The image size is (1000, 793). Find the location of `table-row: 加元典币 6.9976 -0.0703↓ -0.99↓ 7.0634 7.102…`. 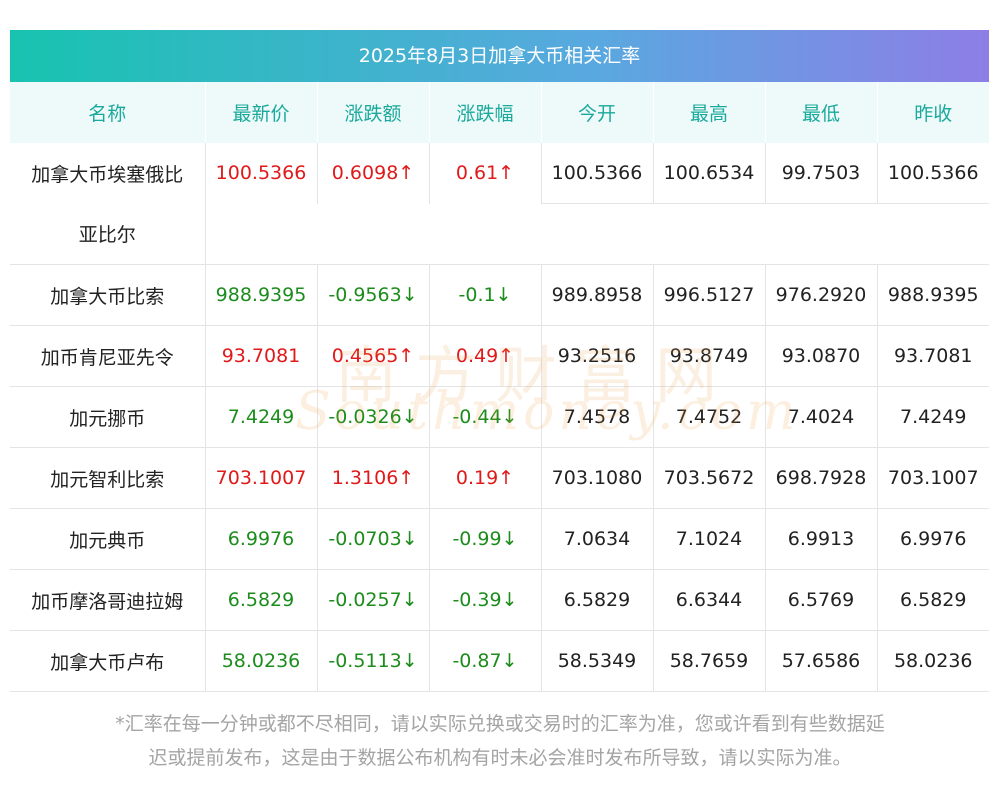

table-row: 加元典币 6.9976 -0.0703↓ -0.99↓ 7.0634 7.102… is located at coordinates (499, 539).